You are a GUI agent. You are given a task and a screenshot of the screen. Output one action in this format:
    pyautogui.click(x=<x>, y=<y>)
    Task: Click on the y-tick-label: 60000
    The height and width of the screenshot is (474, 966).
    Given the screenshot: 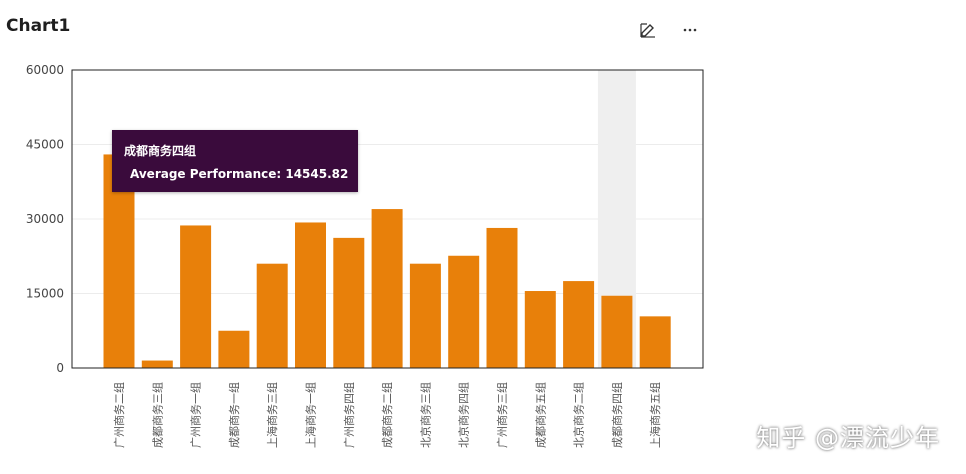 What is the action you would take?
    pyautogui.click(x=45, y=70)
    